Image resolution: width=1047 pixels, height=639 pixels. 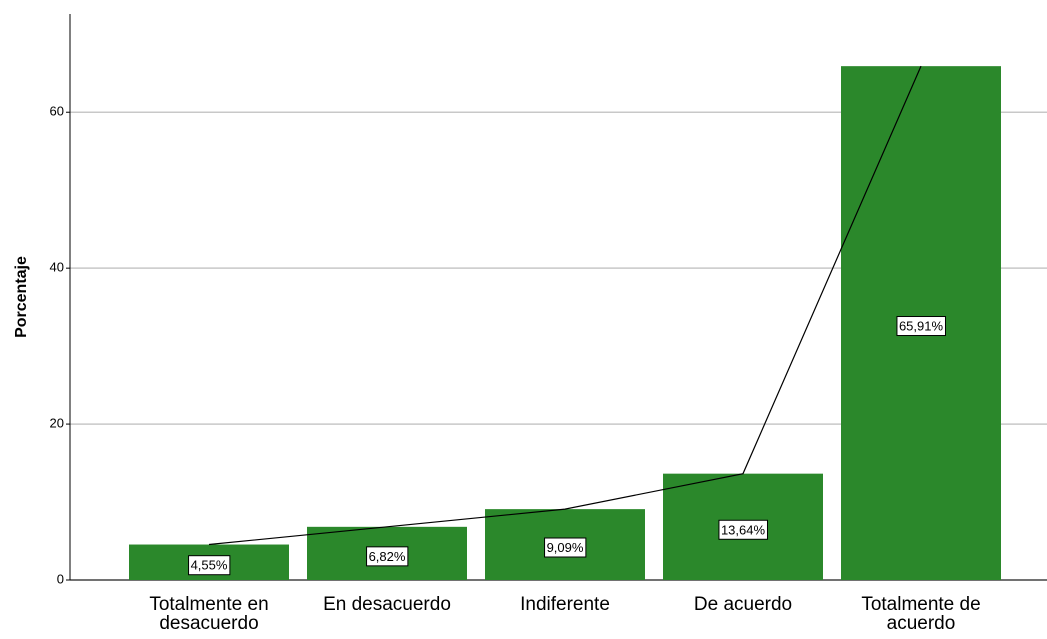 What do you see at coordinates (743, 604) in the screenshot?
I see `x-tick-label: De acuerdo` at bounding box center [743, 604].